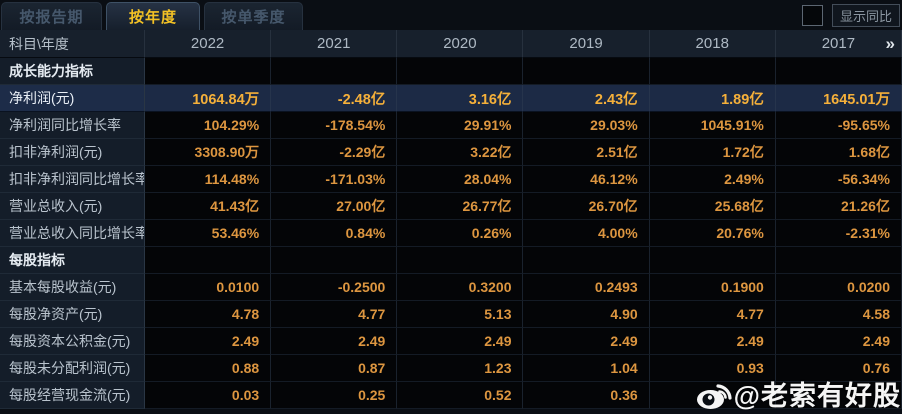 The width and height of the screenshot is (902, 414). I want to click on value-cell: 27.00亿, so click(334, 206).